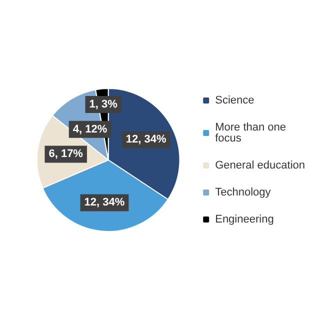 Image resolution: width=320 pixels, height=320 pixels. Describe the element at coordinates (90, 129) in the screenshot. I see `data-label: 4, 12%` at that location.